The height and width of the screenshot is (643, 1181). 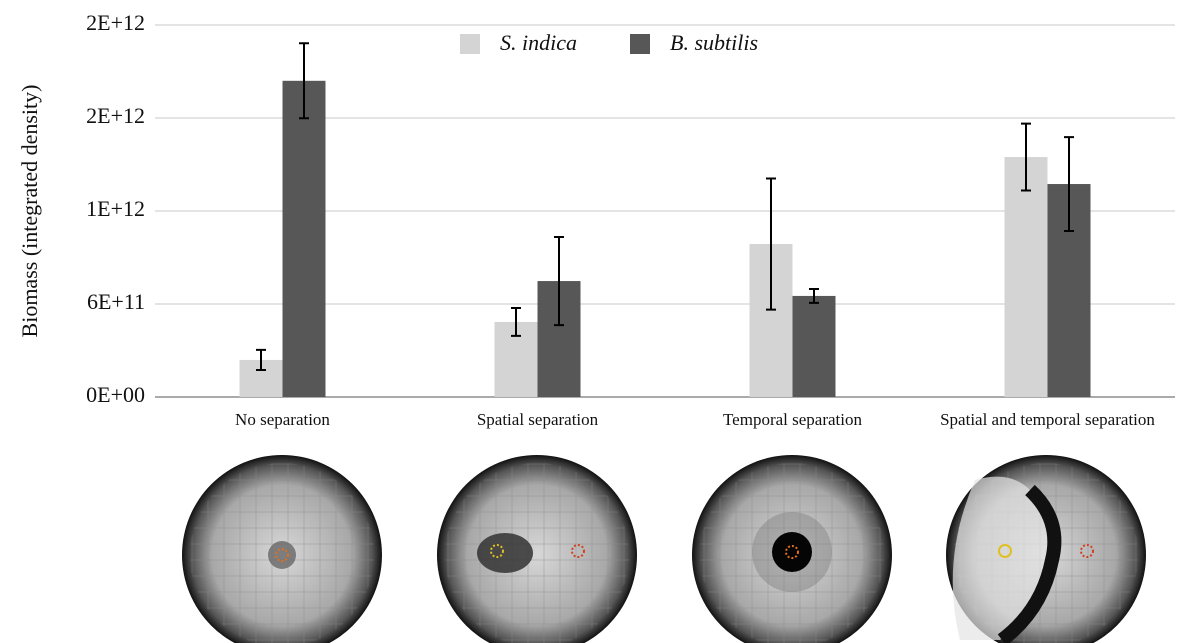 What do you see at coordinates (793, 419) in the screenshot?
I see `x-tick-label: Temporal separation` at bounding box center [793, 419].